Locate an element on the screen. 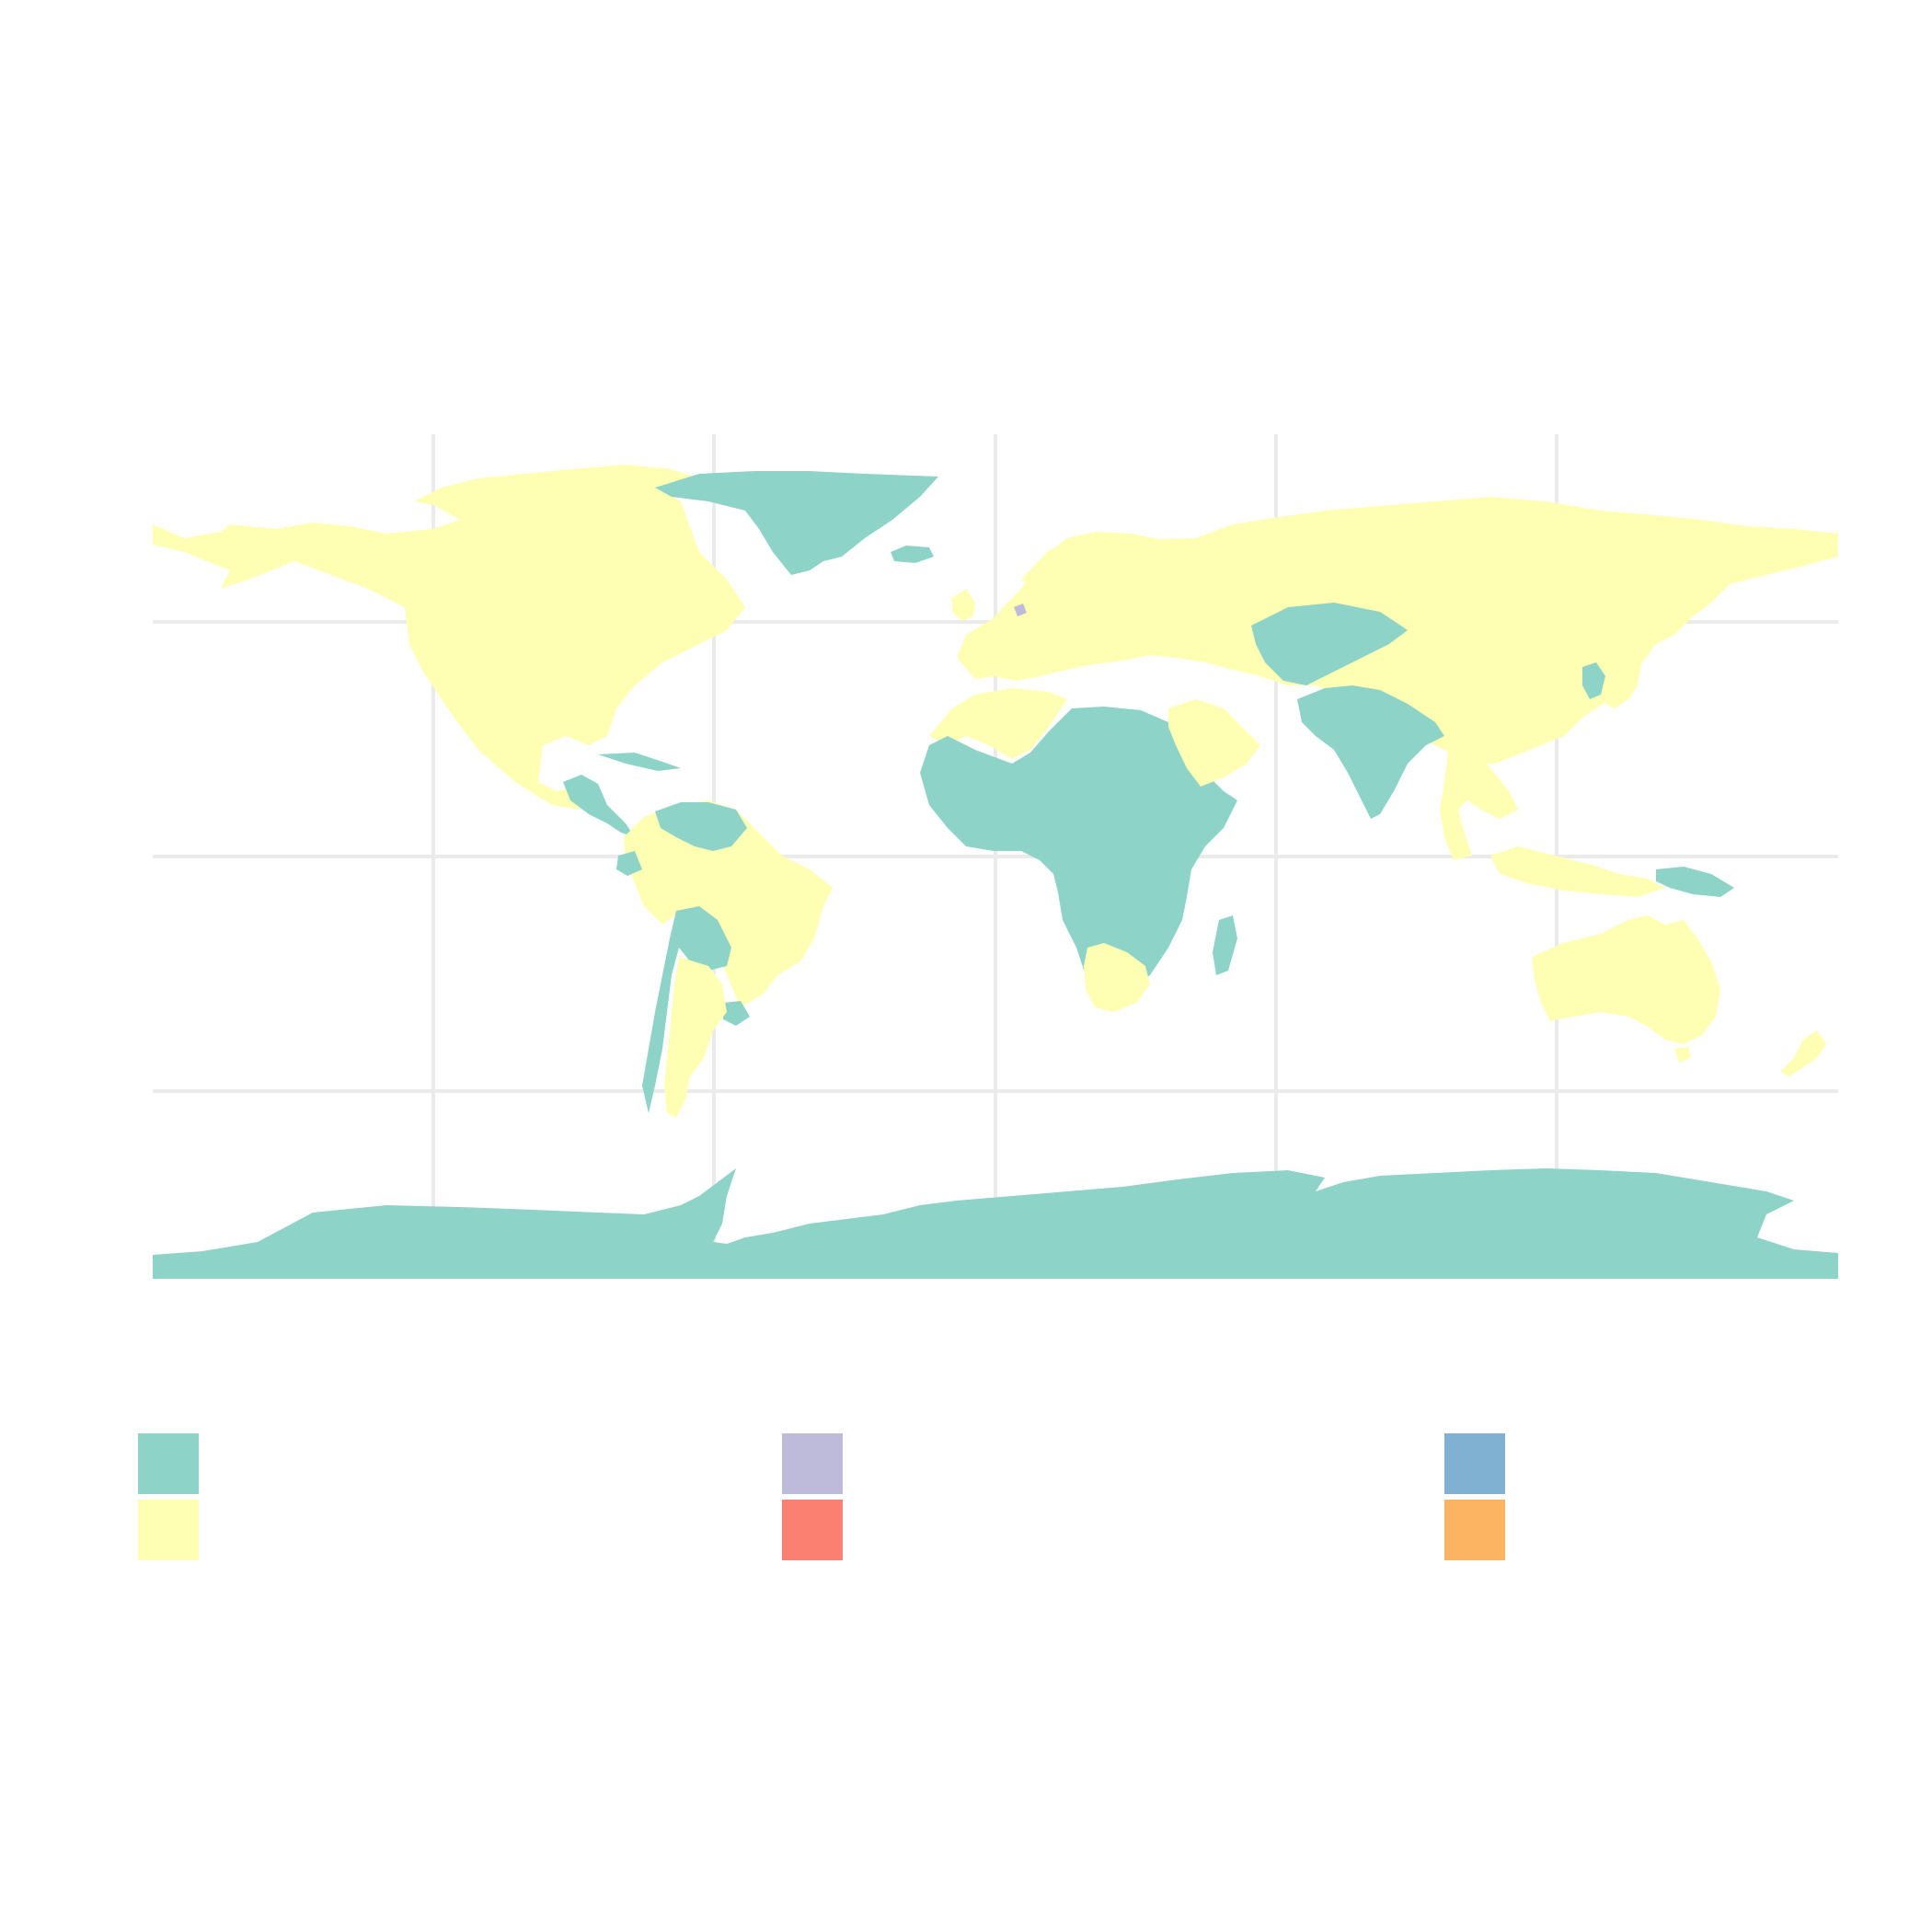 This screenshot has height=1932, width=1932. region-africa is located at coordinates (1078, 852).